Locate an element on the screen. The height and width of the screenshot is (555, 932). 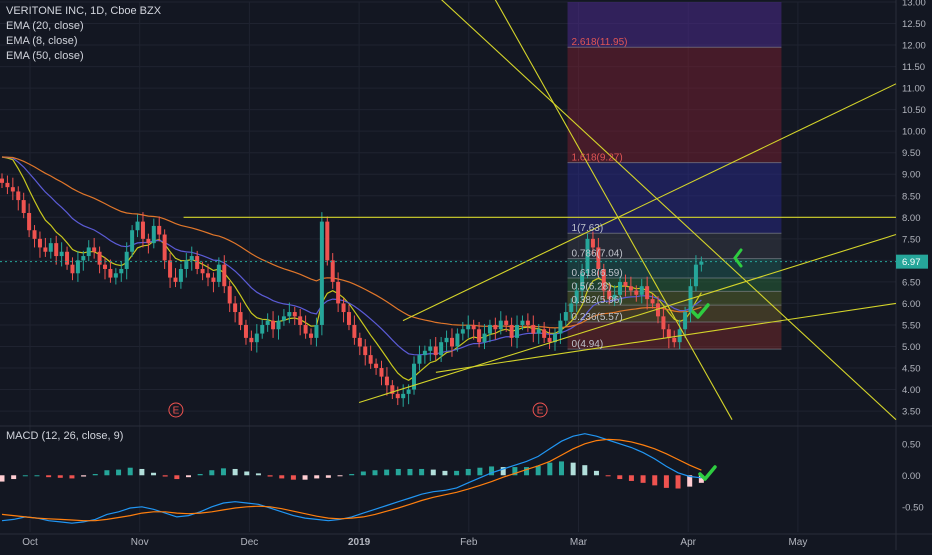
symbol-title: VERITONE INC, 1D, Cboe BZX is located at coordinates (84, 11).